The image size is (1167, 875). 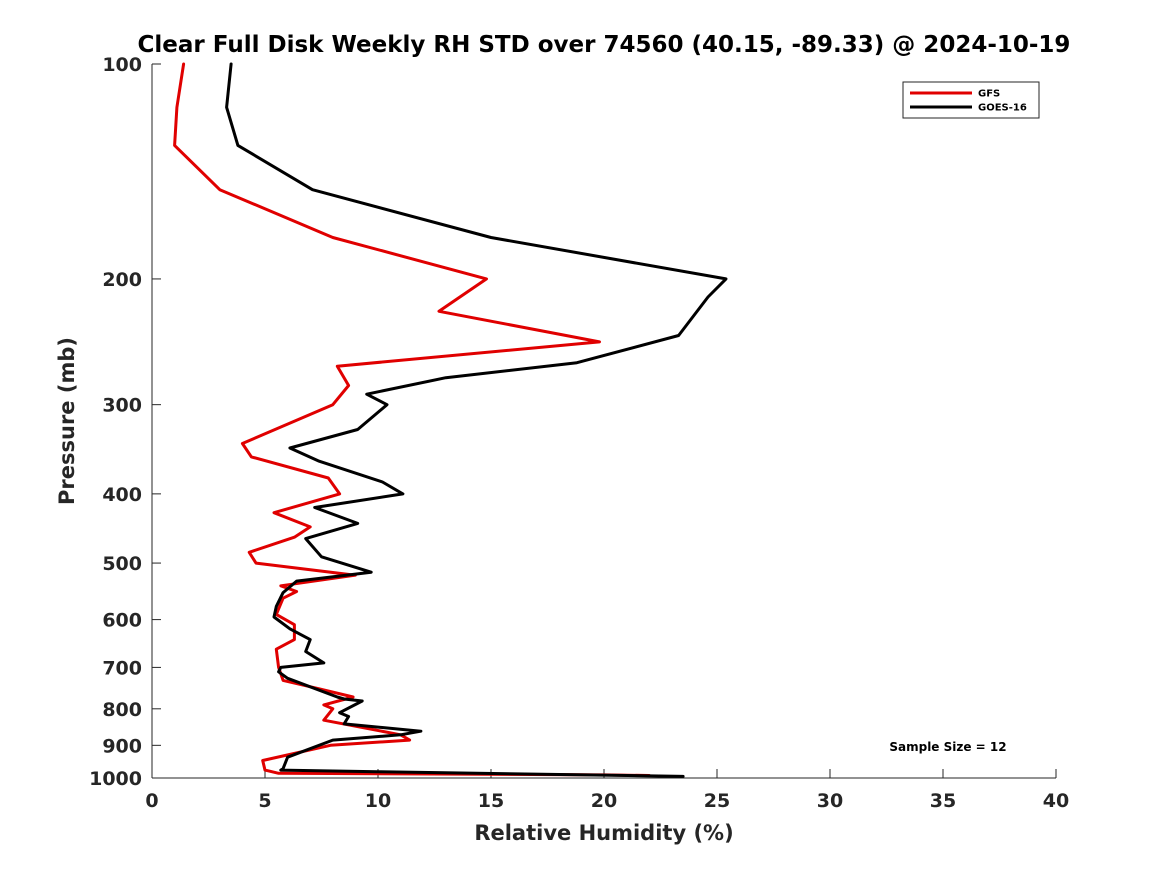 I want to click on y-axis-label: Pressure (mb), so click(x=67, y=421).